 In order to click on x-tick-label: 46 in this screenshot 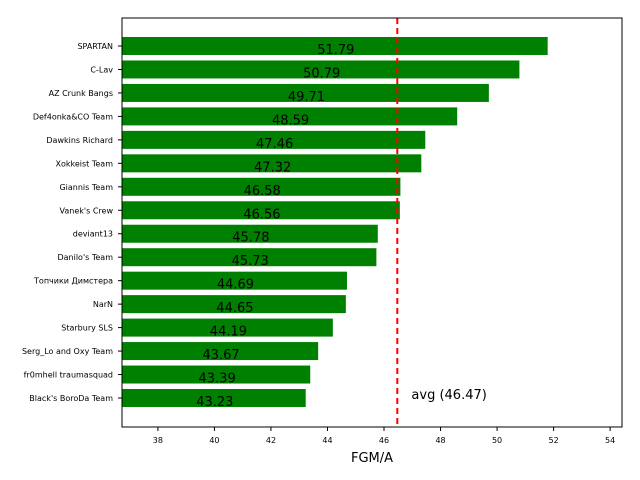, I will do `click(384, 440)`.